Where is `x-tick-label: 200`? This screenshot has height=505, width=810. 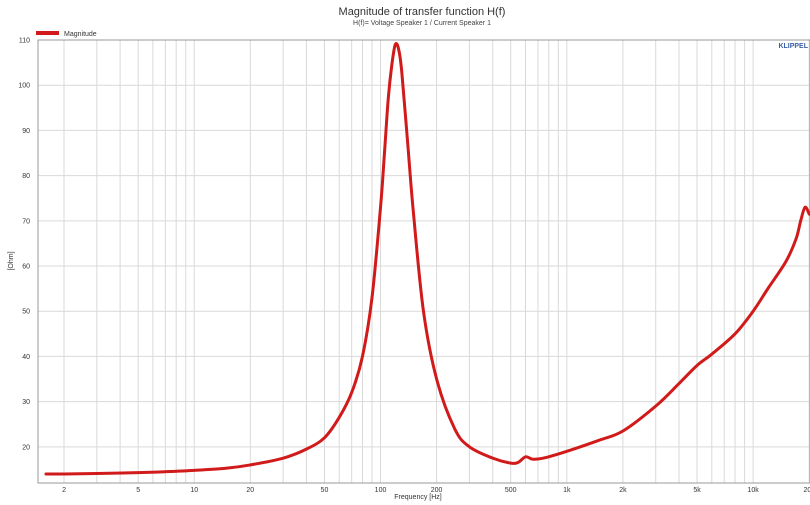 x-tick-label: 200 is located at coordinates (437, 490).